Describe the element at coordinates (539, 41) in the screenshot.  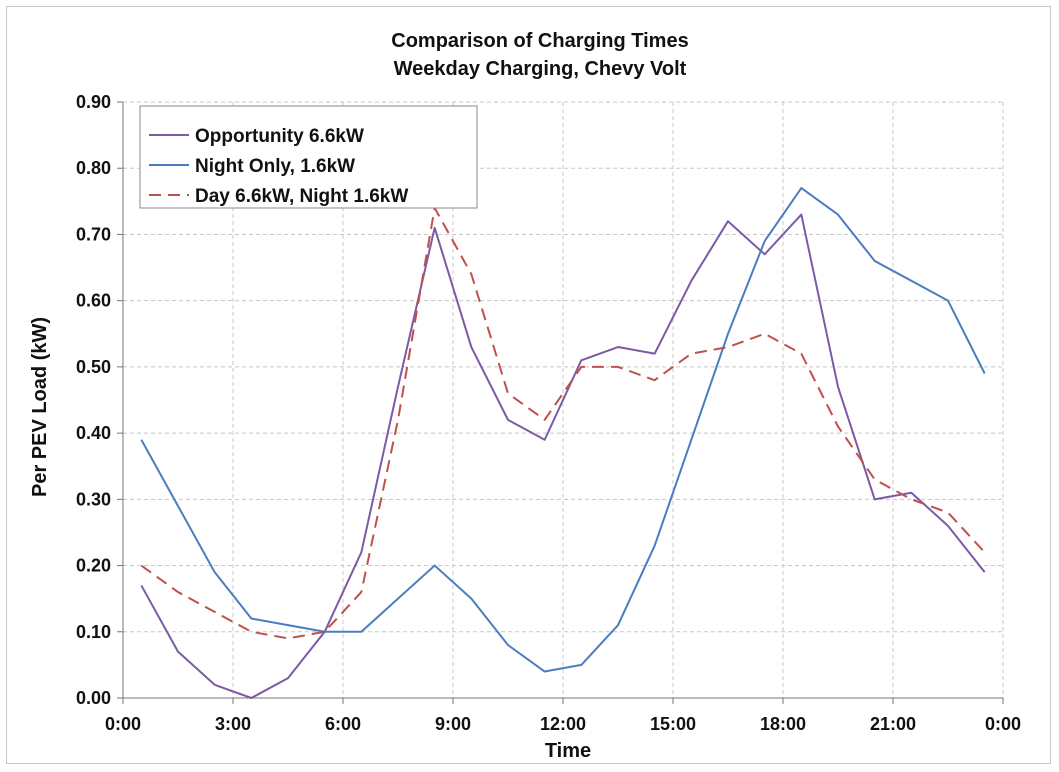
I see `chart-title: Comparison of Charging Times` at that location.